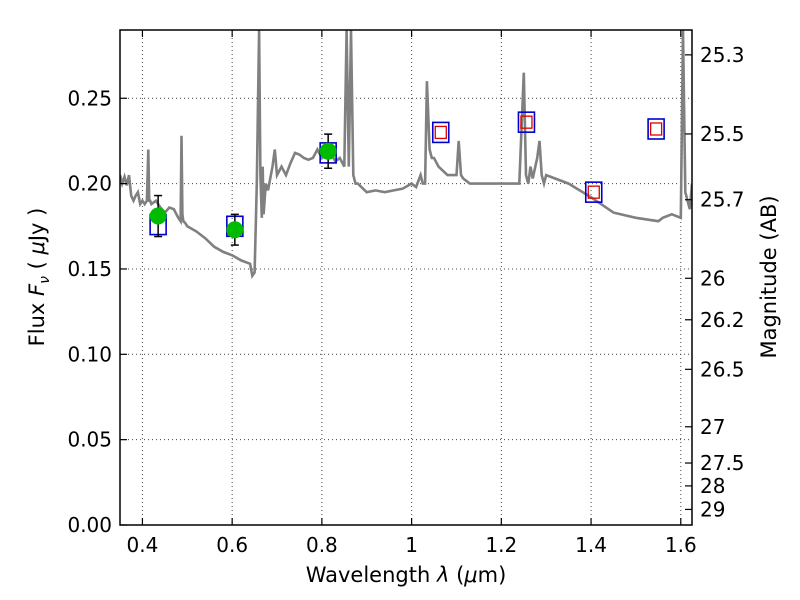  What do you see at coordinates (243, 189) in the screenshot?
I see `observed-points` at bounding box center [243, 189].